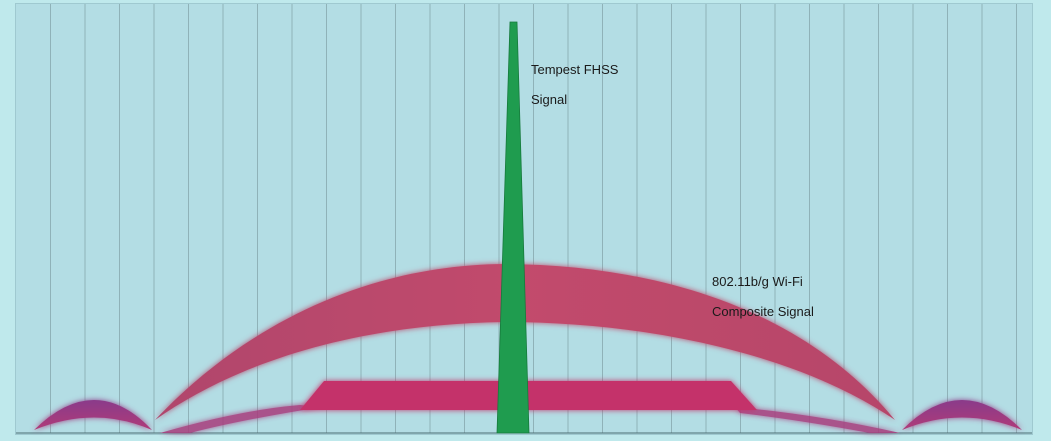  What do you see at coordinates (549, 99) in the screenshot?
I see `fhss-label-line2: Signal` at bounding box center [549, 99].